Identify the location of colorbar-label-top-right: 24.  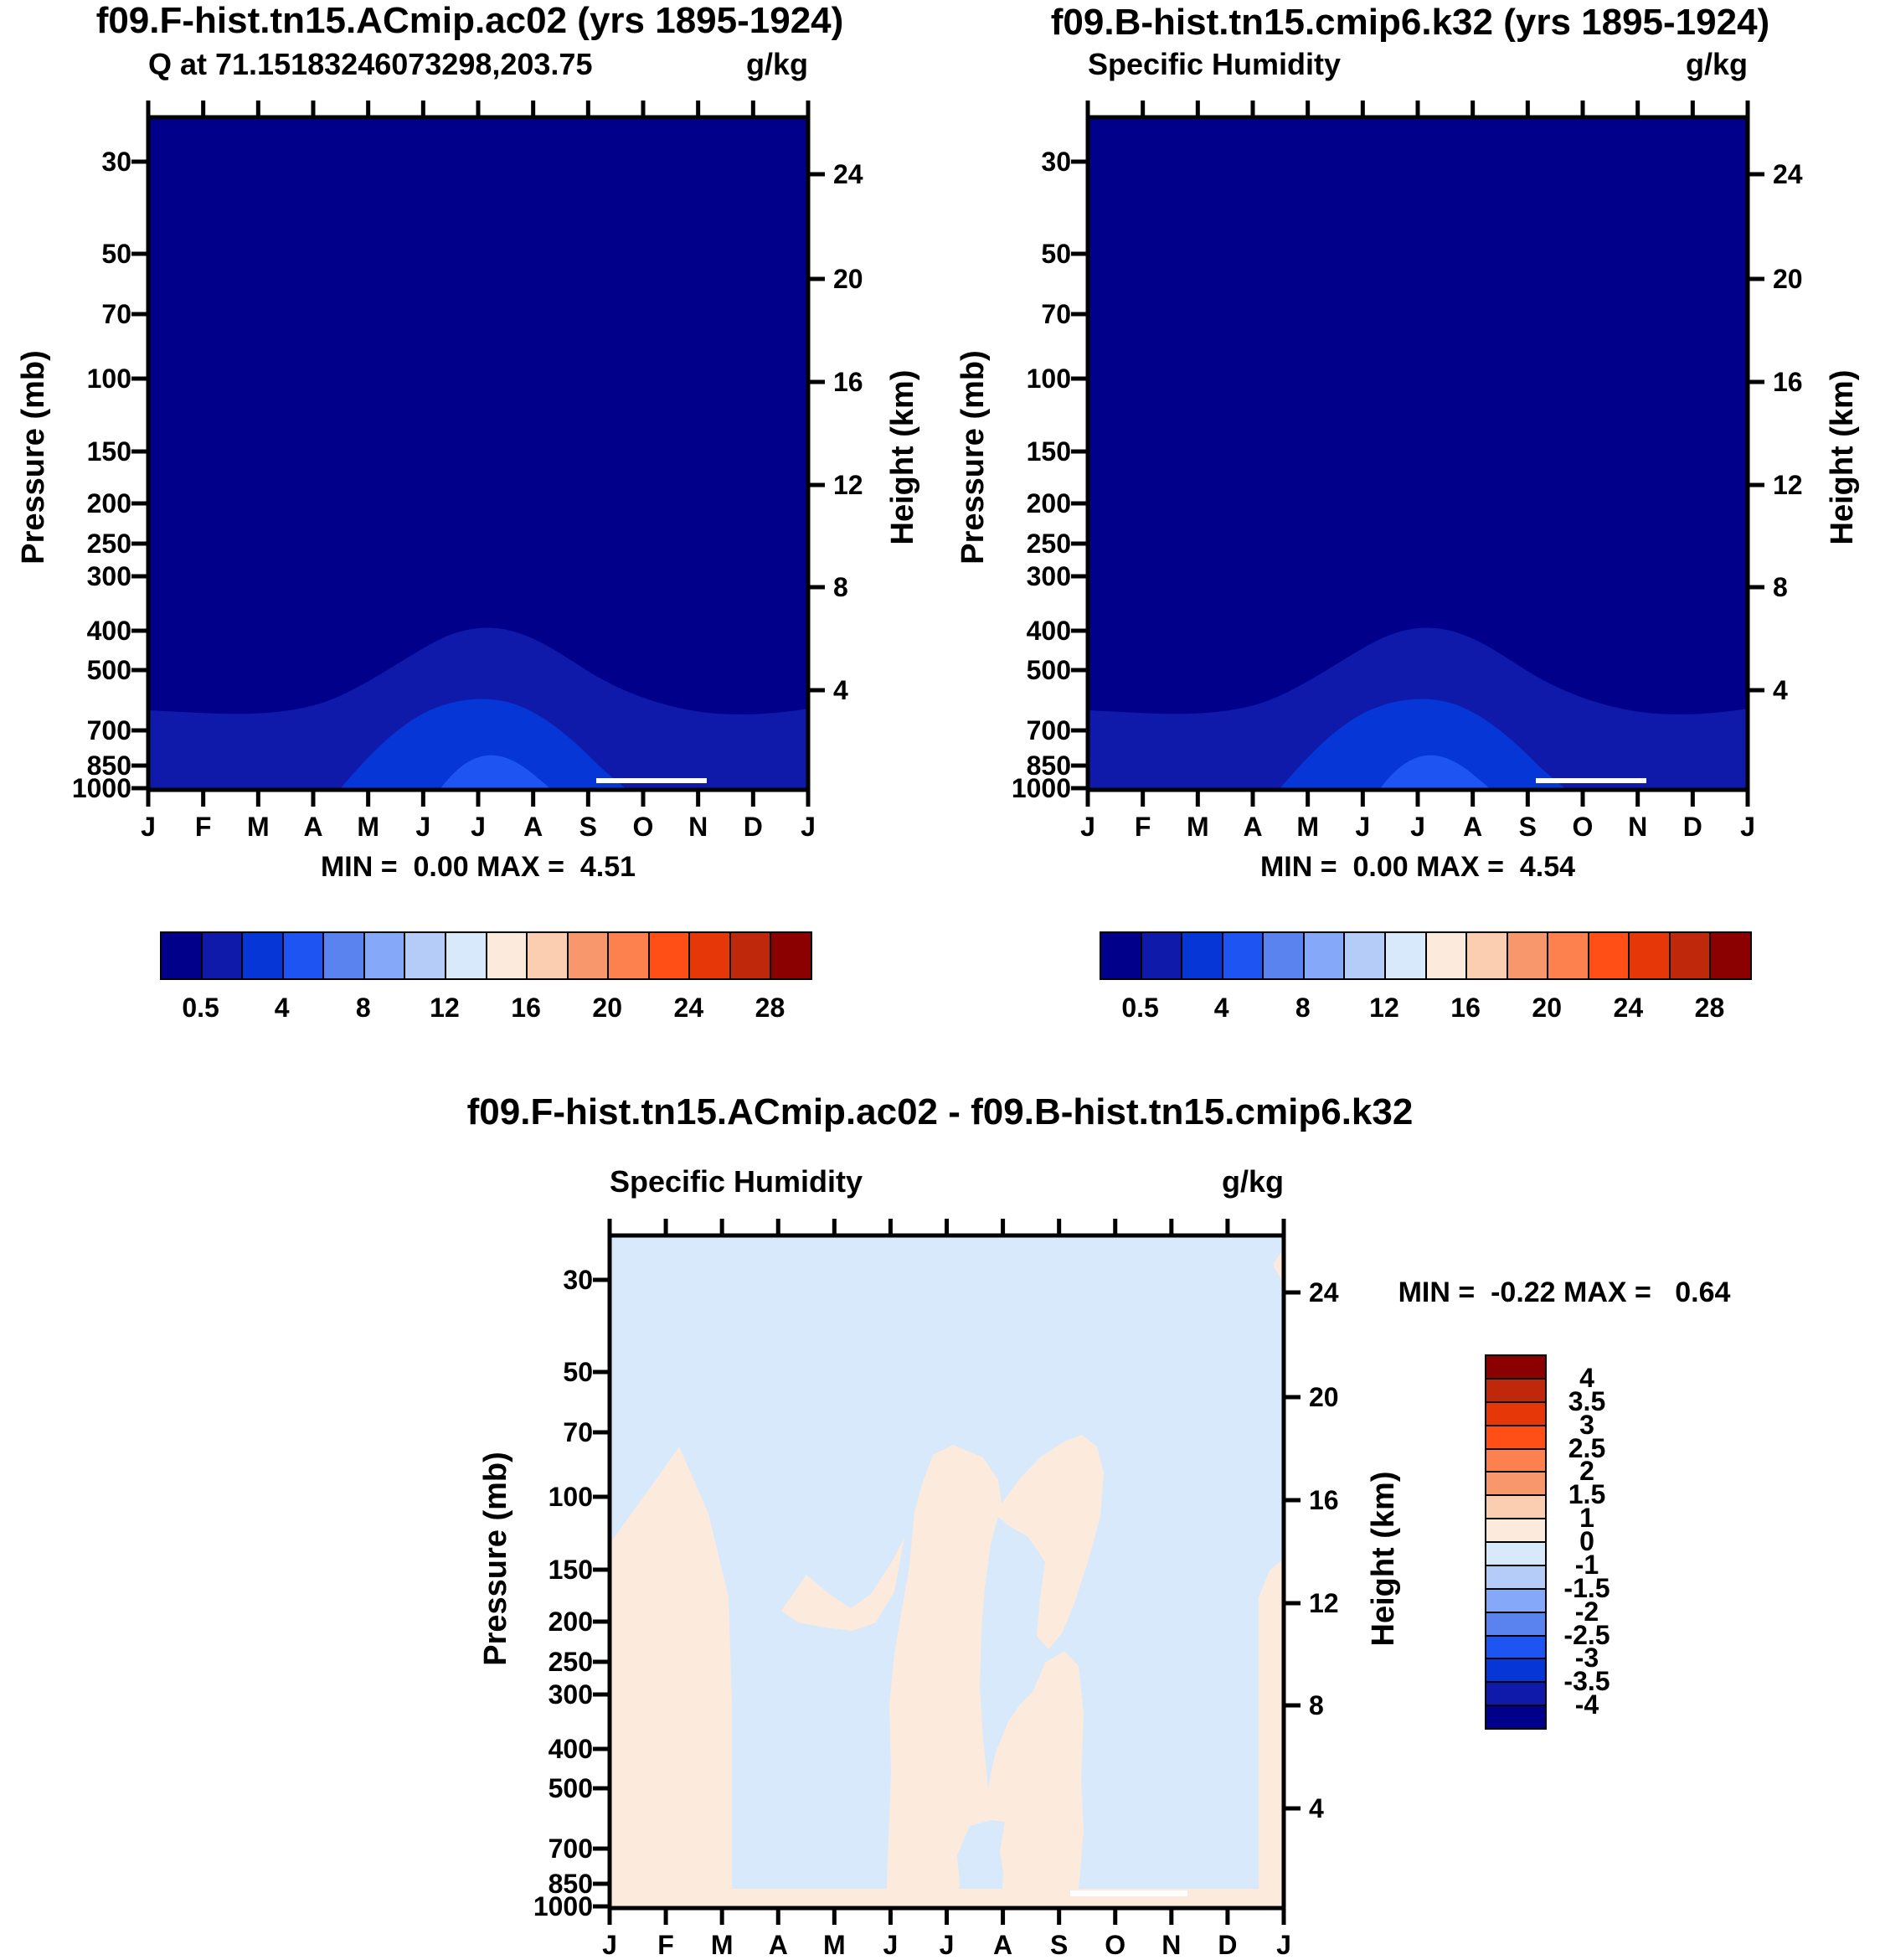
(1628, 1008).